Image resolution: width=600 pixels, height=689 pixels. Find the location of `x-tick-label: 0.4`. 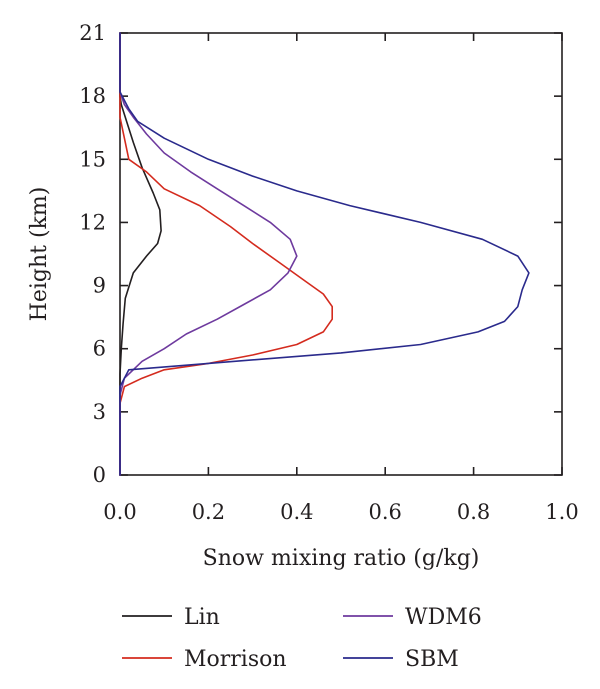

x-tick-label: 0.4 is located at coordinates (296, 512).